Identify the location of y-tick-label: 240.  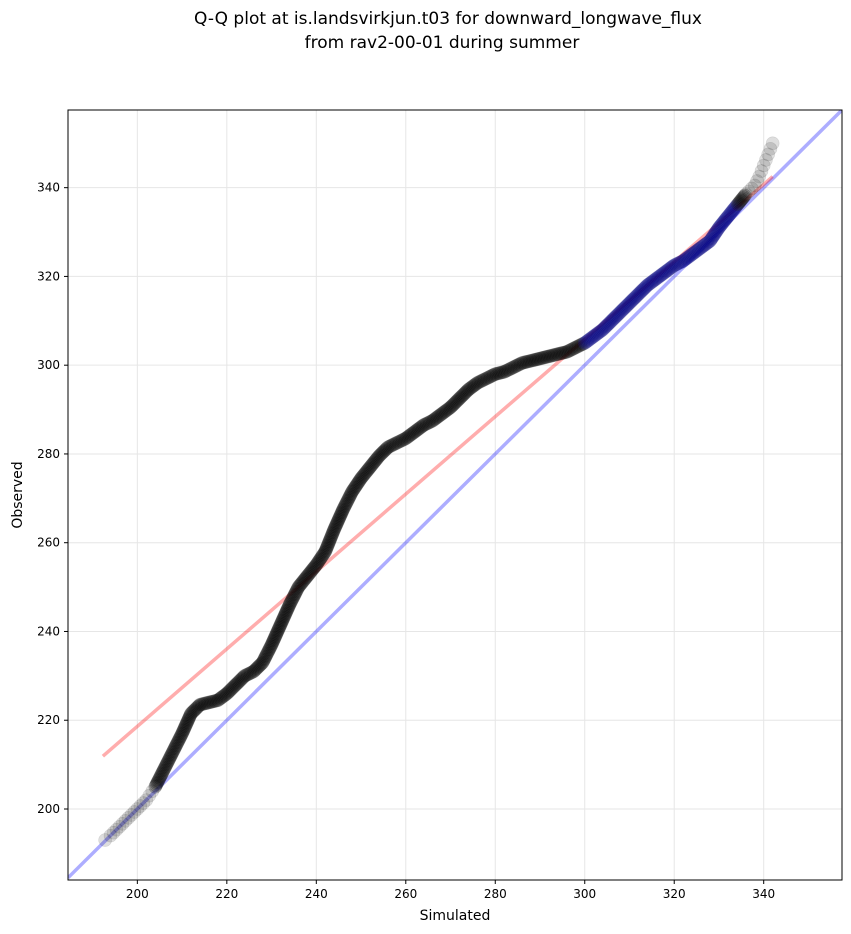
(48, 631).